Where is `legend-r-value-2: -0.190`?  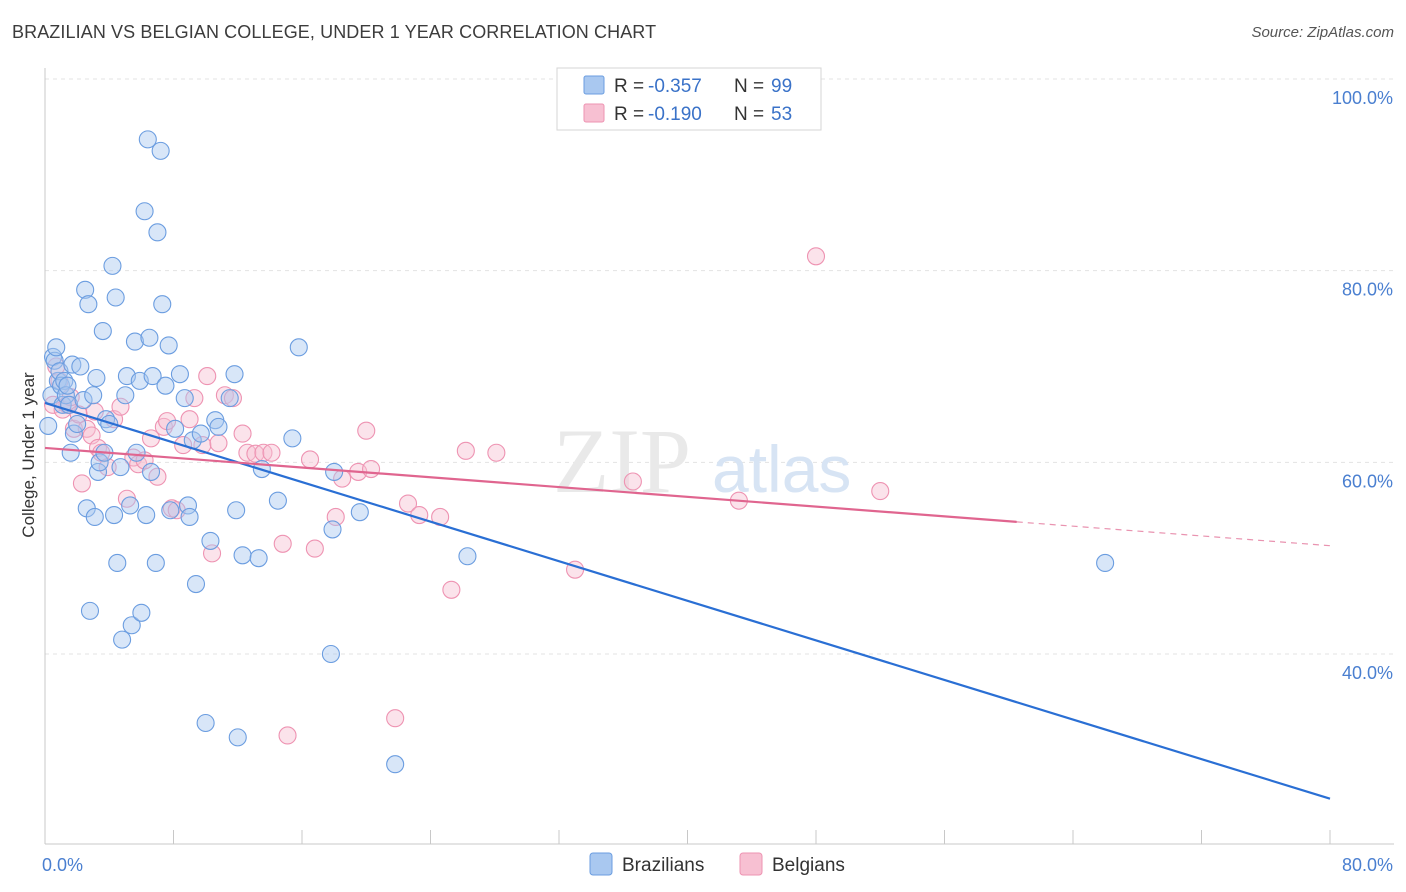
legend-r-value-2: -0.190 is located at coordinates (675, 114).